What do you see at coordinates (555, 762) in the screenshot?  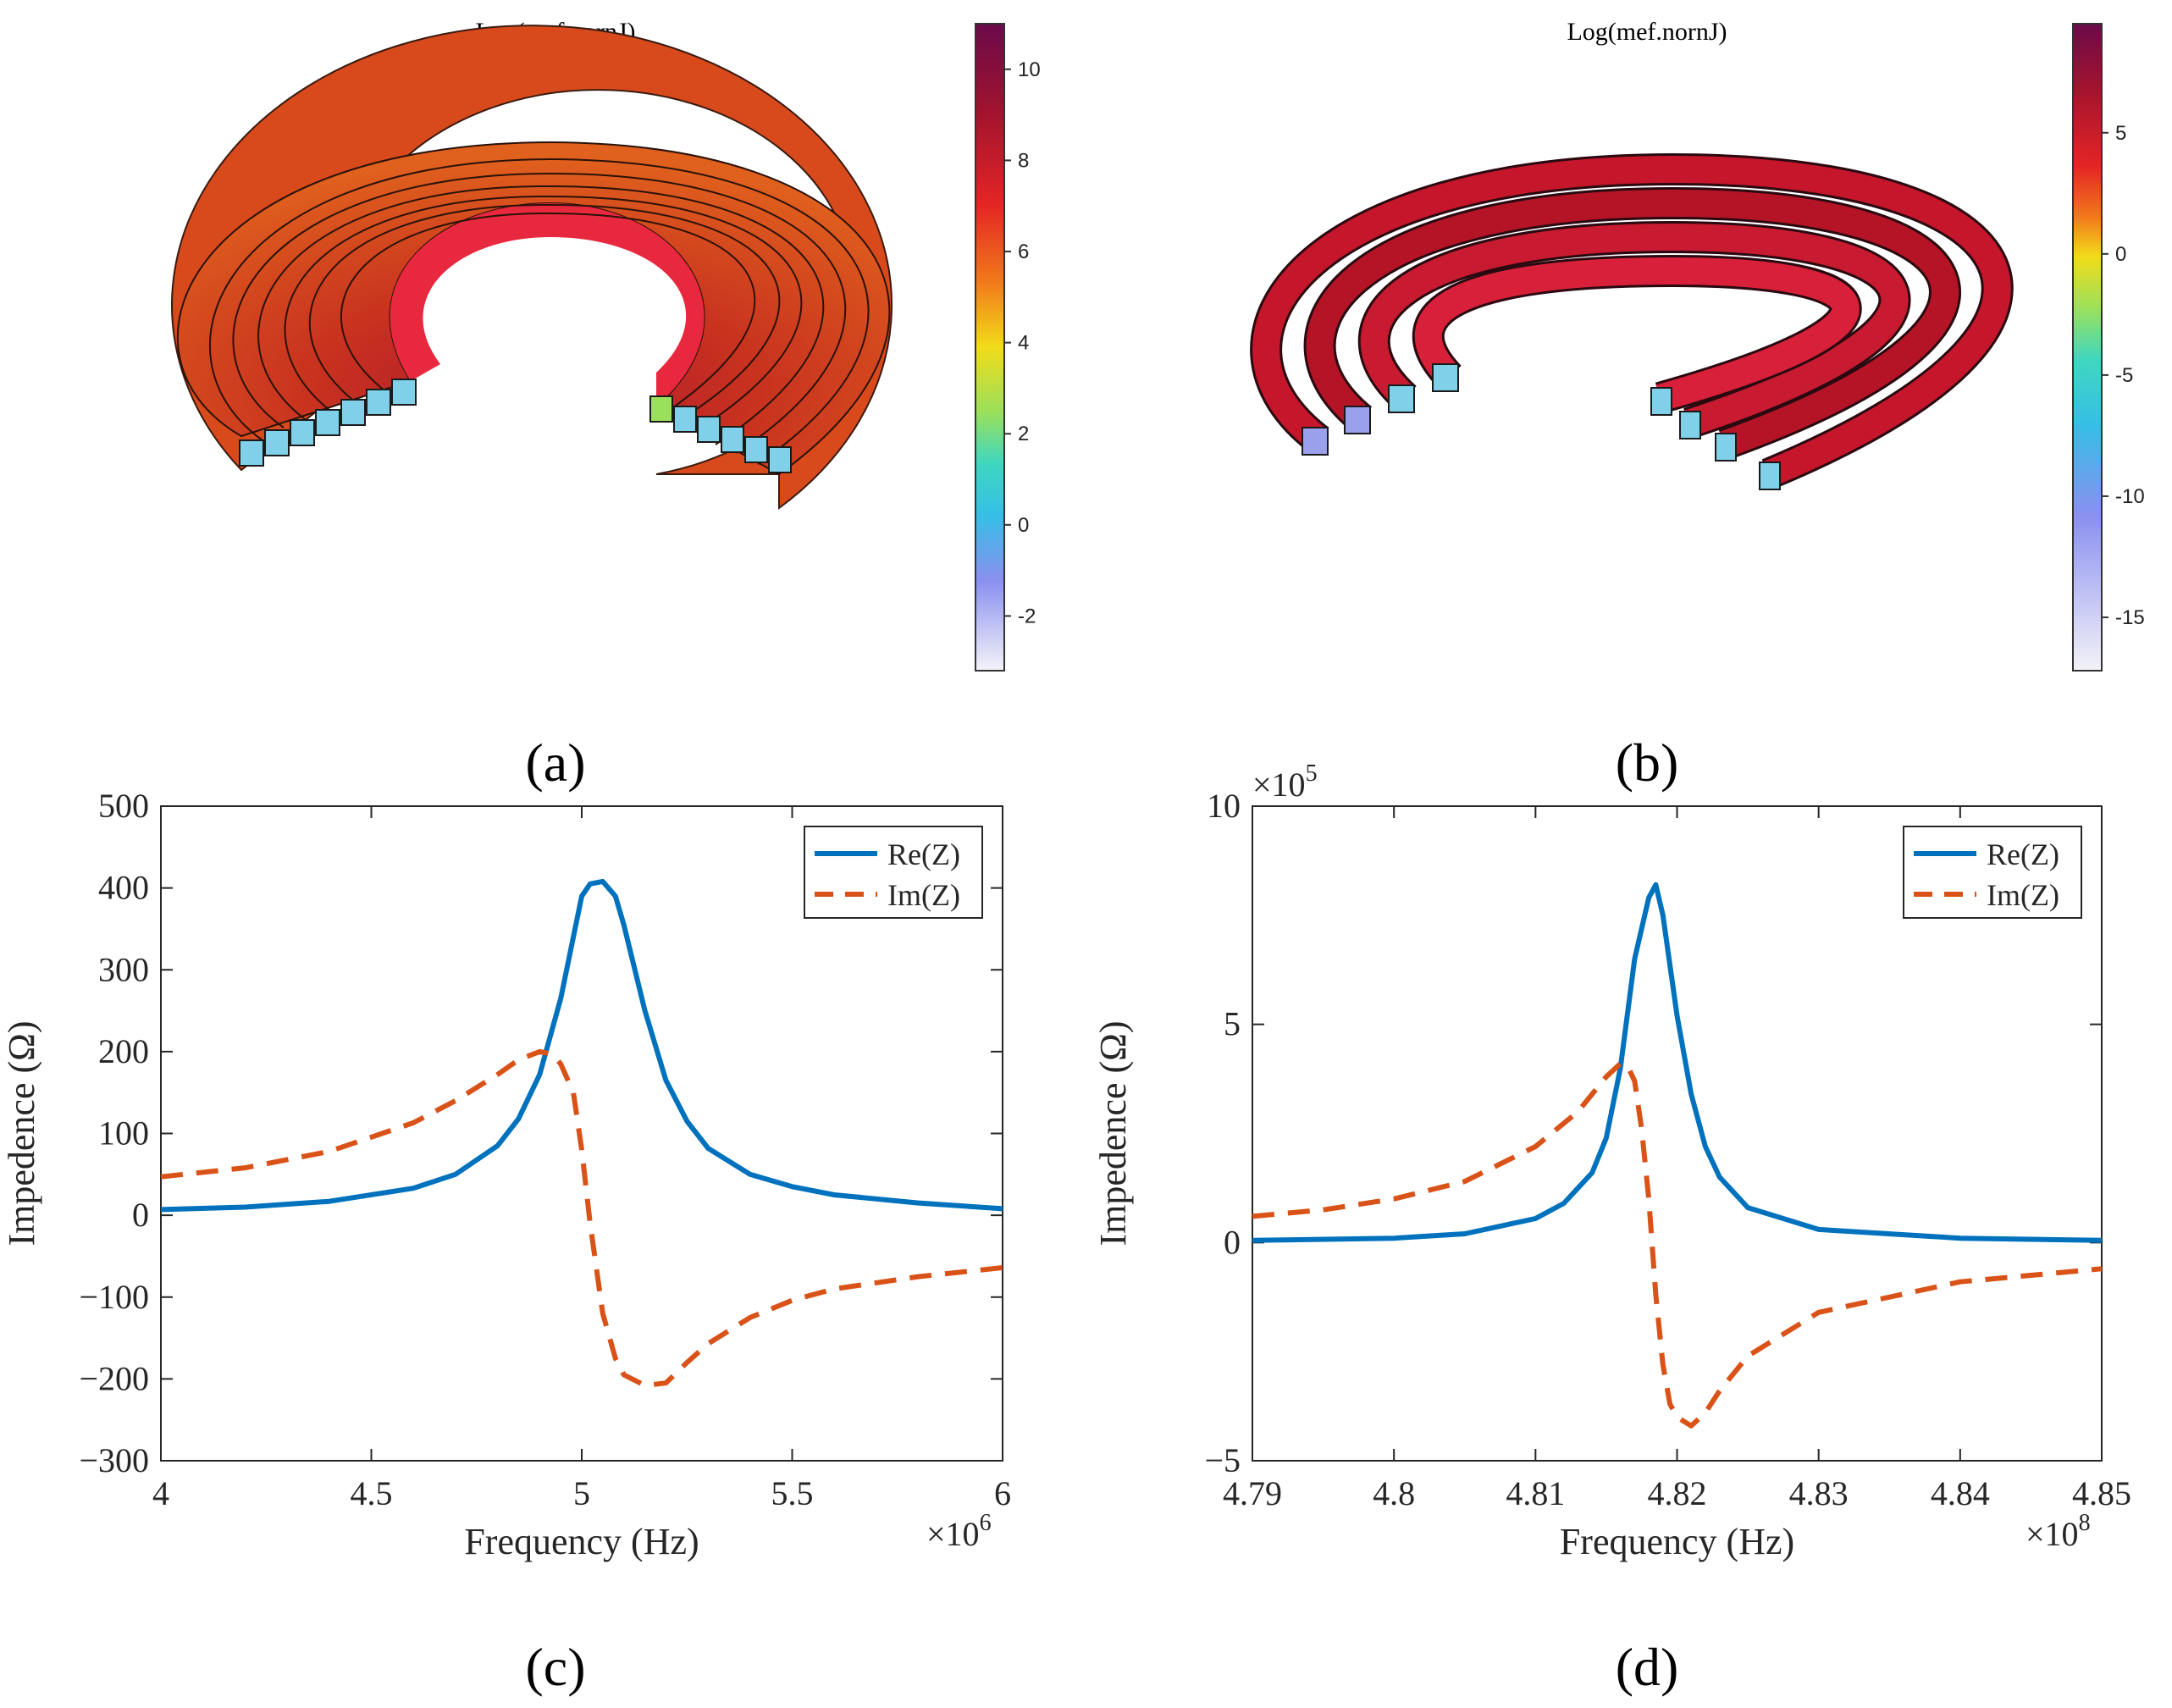 I see `caption-a: (a)` at bounding box center [555, 762].